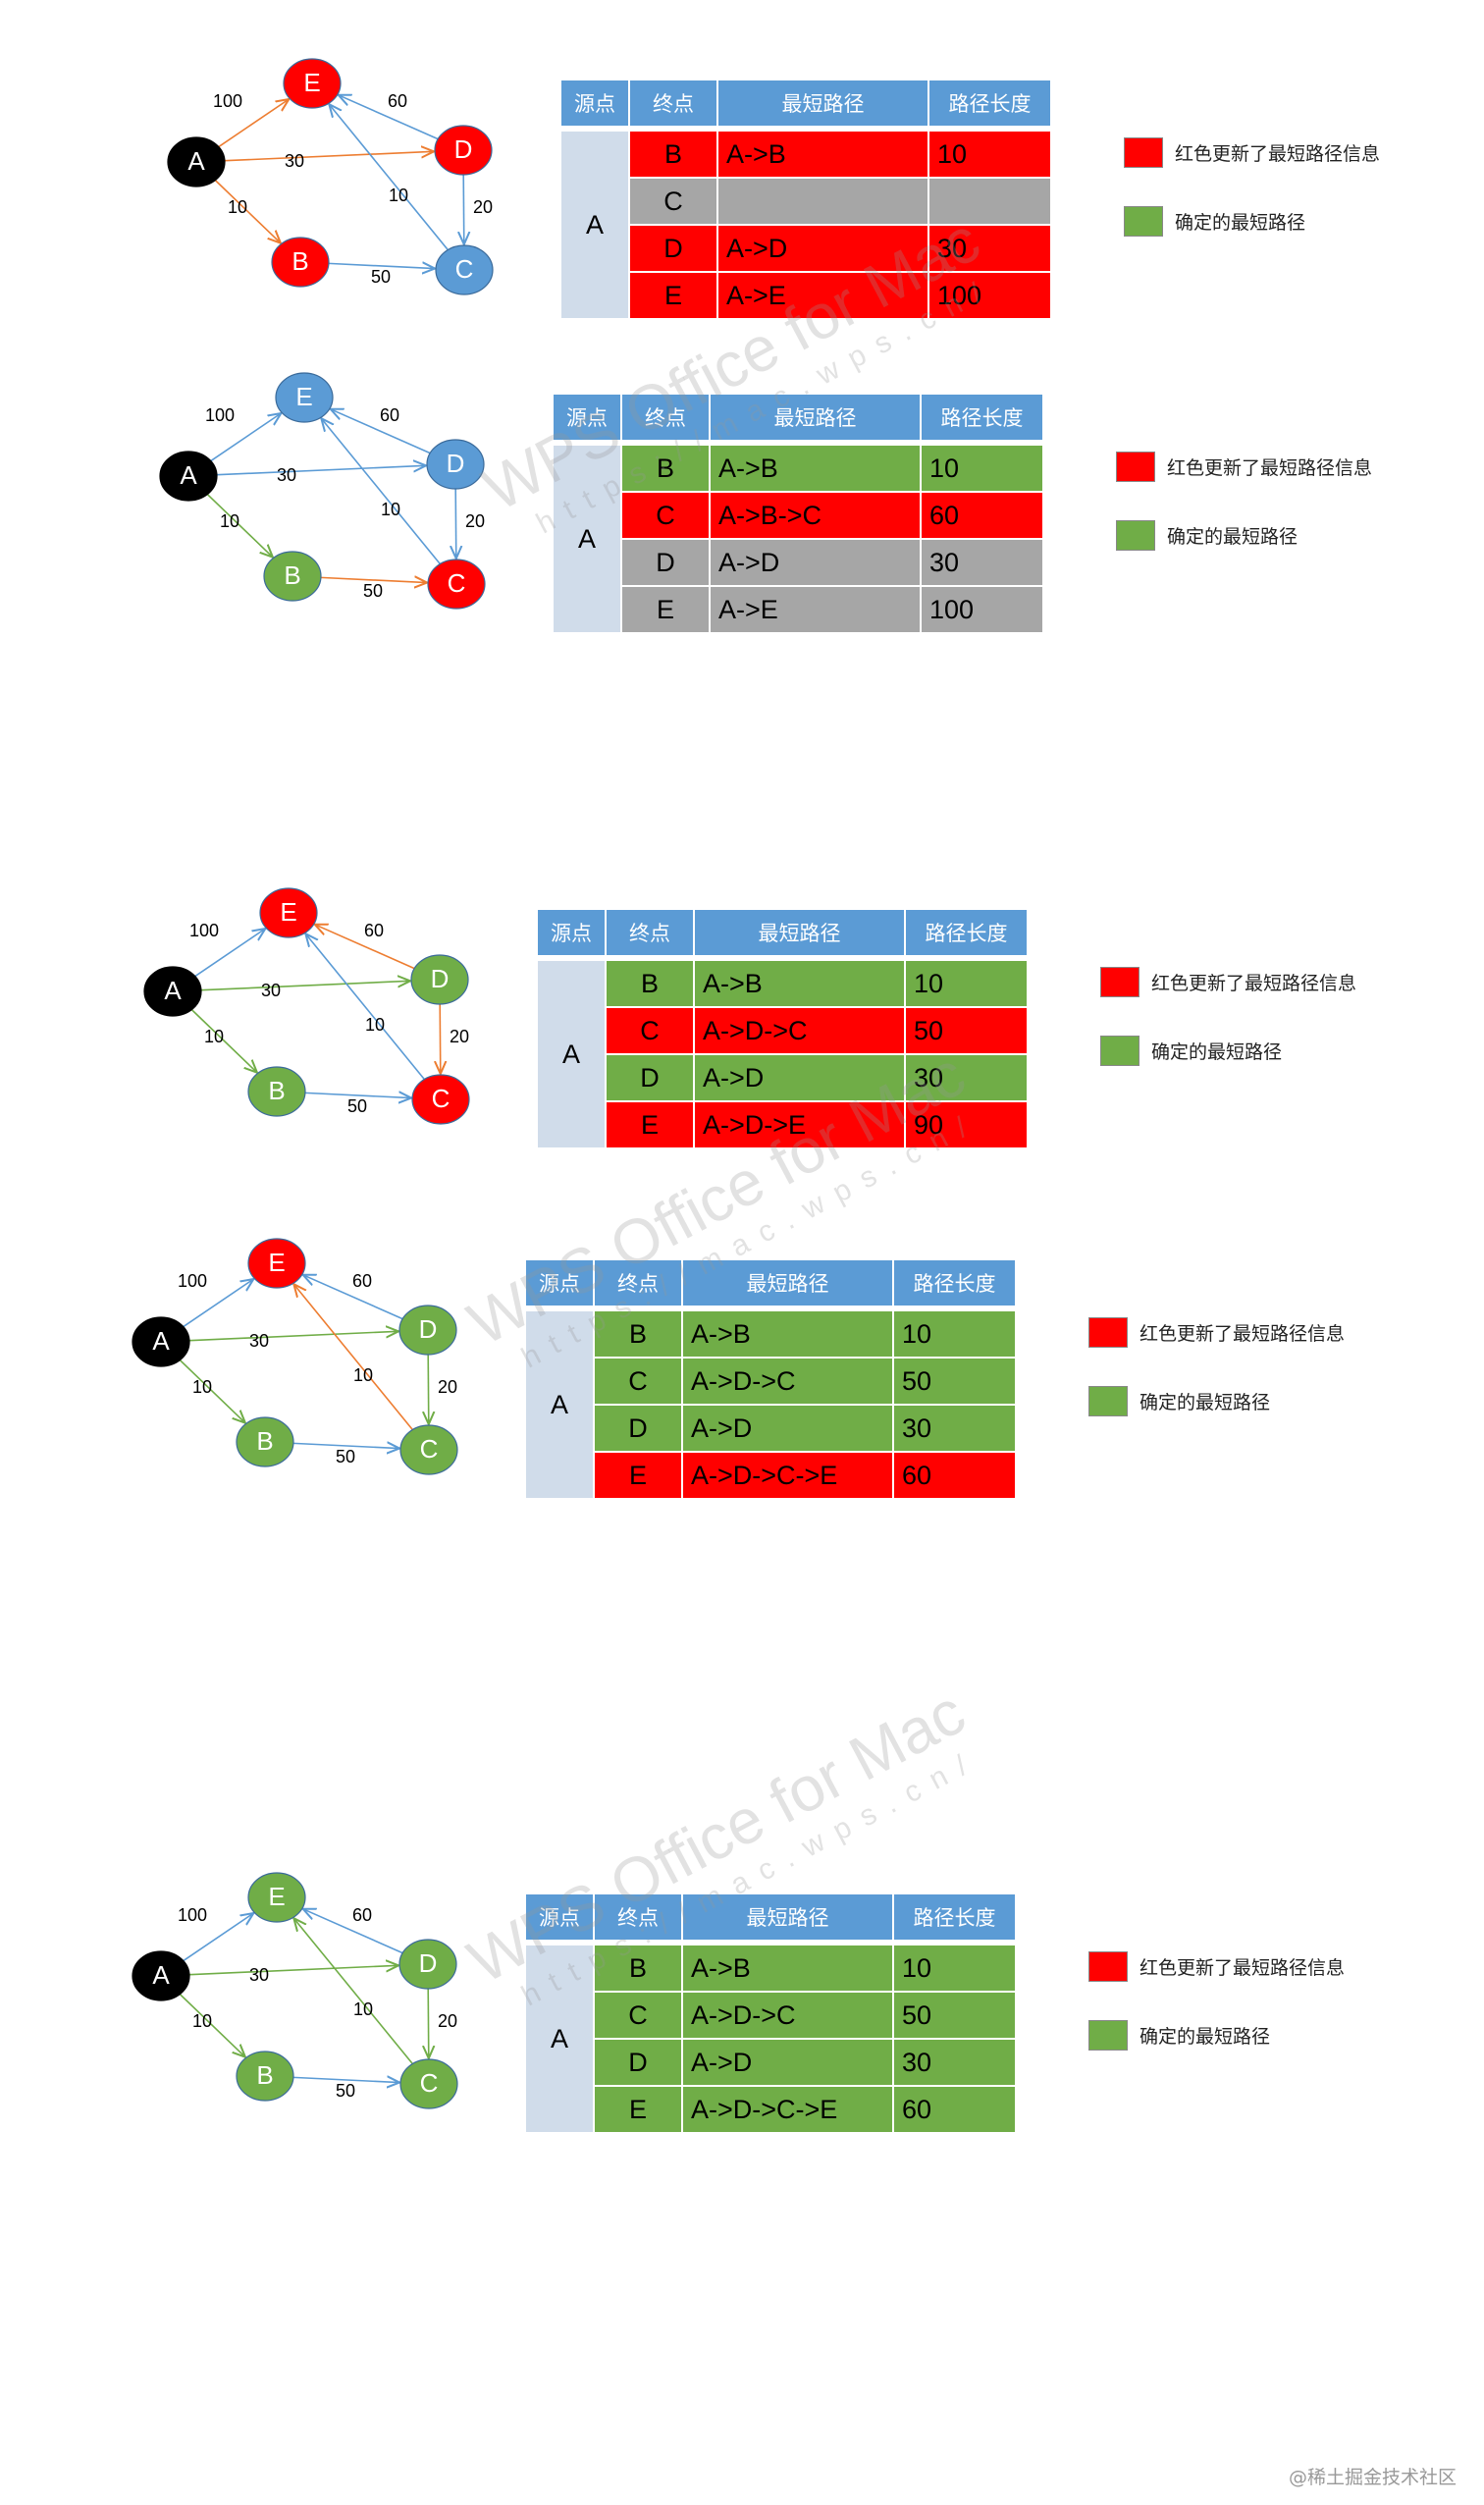 The image size is (1484, 2505). I want to click on edge-weight-label: 100, so click(220, 415).